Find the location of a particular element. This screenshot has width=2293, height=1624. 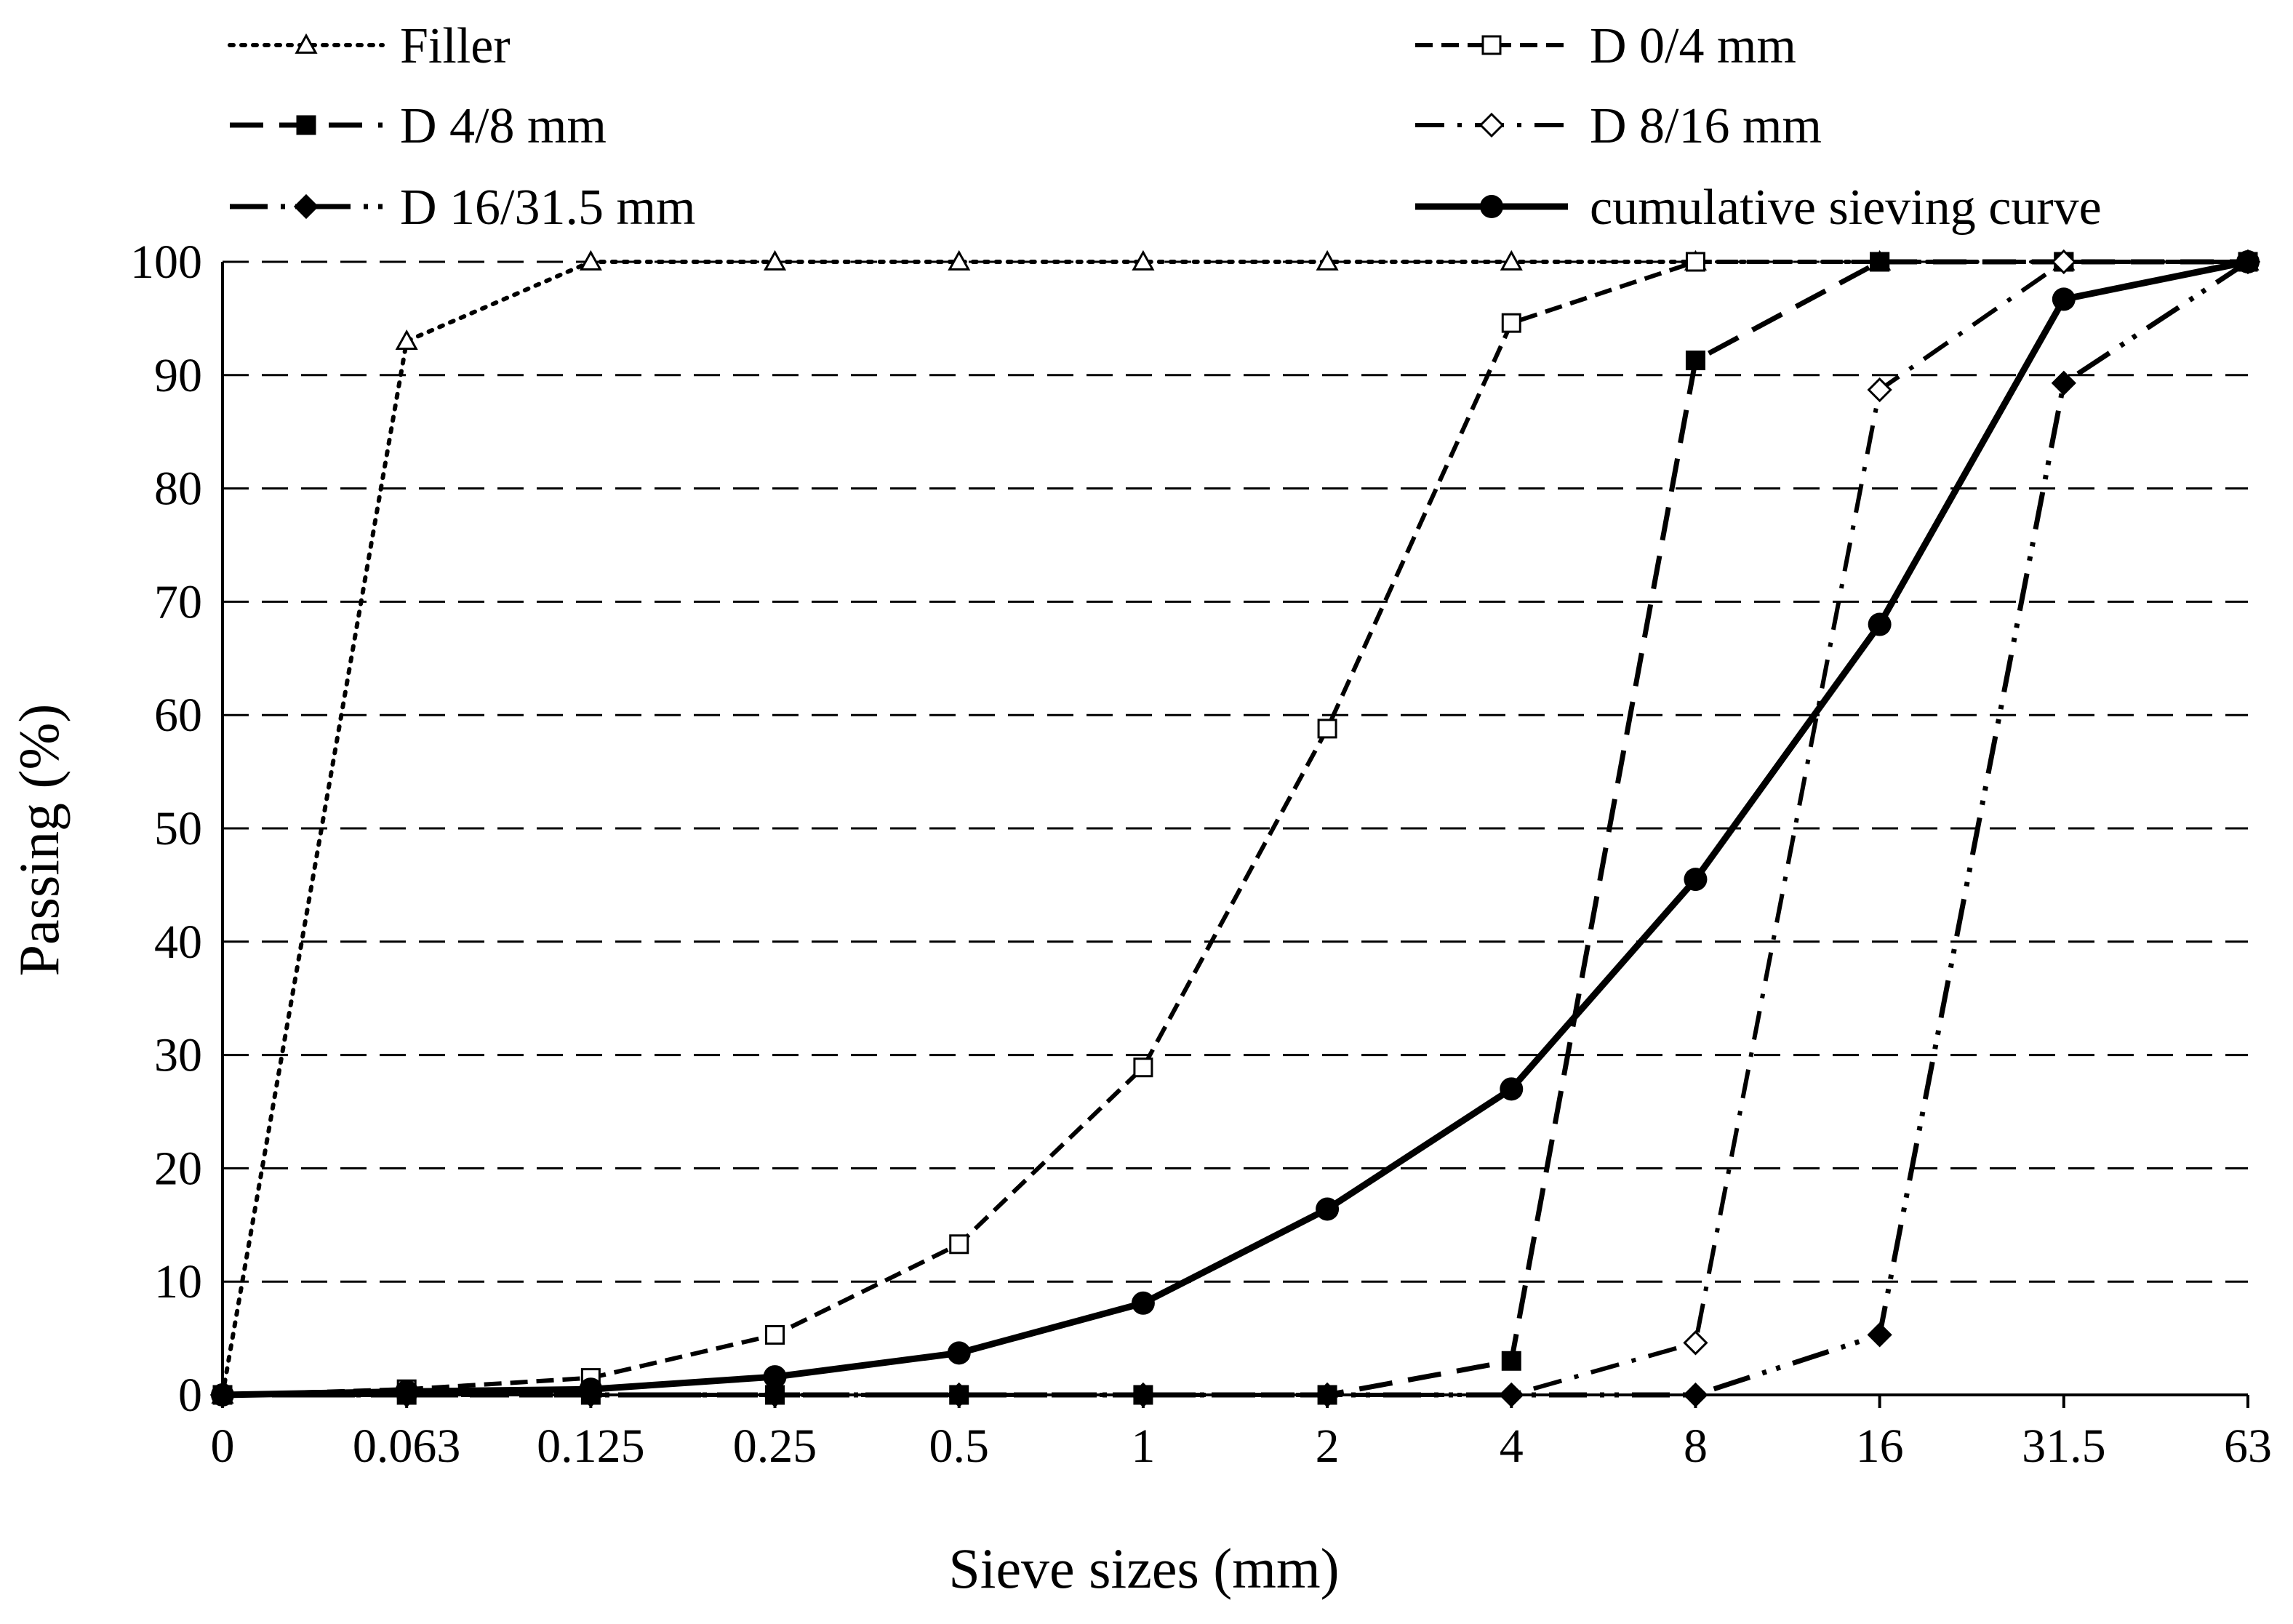

legend-label: cumulative sieving curve is located at coordinates (1846, 208).